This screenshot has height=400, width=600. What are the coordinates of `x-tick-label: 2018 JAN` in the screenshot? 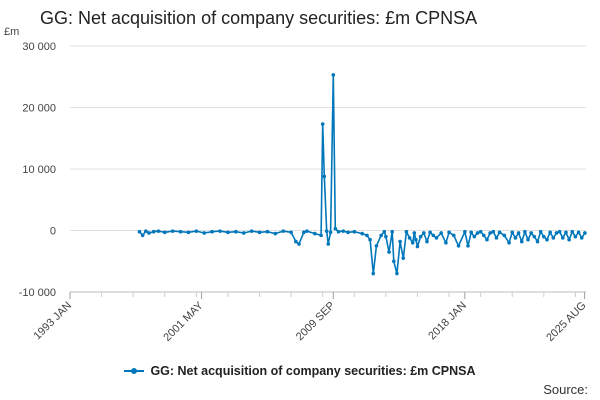 It's located at (447, 321).